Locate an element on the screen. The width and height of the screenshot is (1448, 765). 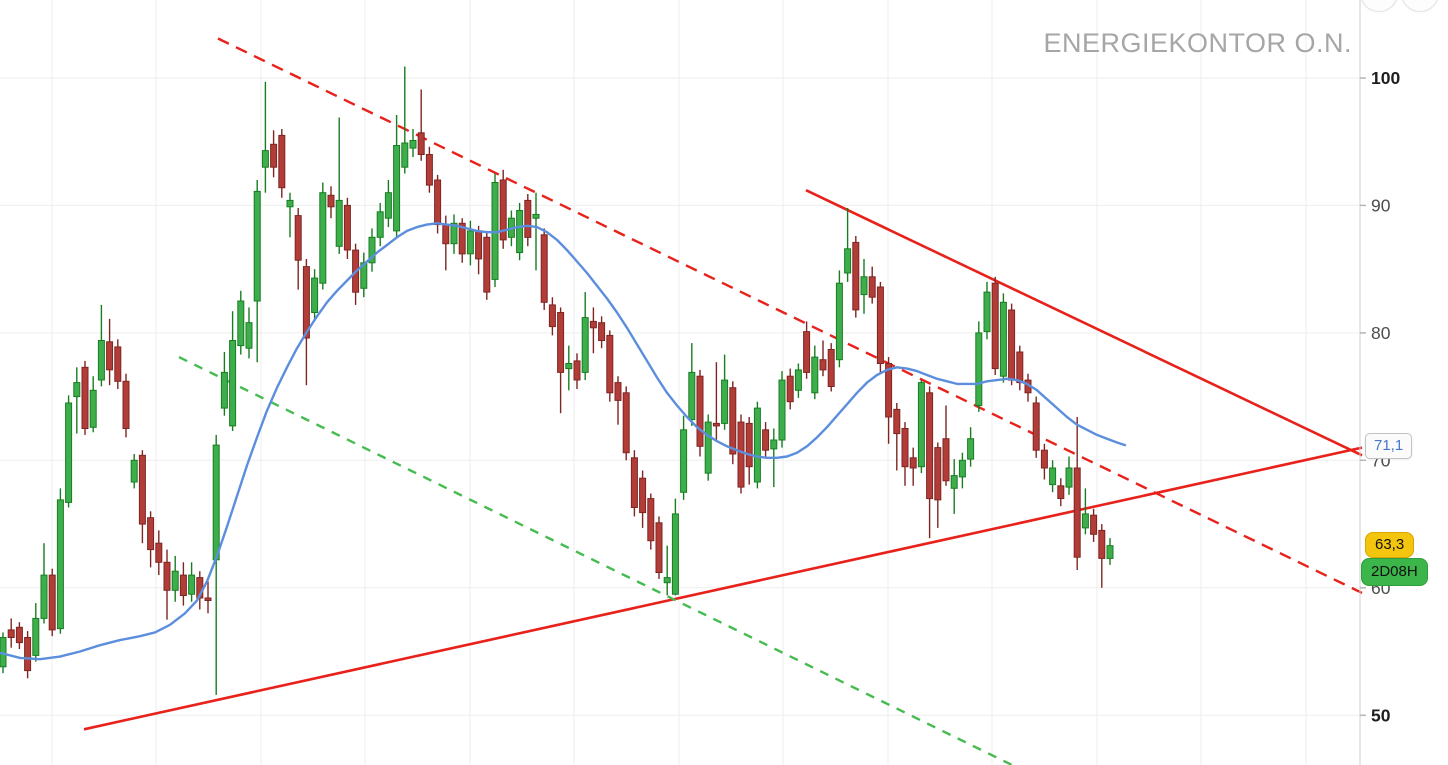
price-axis-tick-label: 90 is located at coordinates (1381, 205).